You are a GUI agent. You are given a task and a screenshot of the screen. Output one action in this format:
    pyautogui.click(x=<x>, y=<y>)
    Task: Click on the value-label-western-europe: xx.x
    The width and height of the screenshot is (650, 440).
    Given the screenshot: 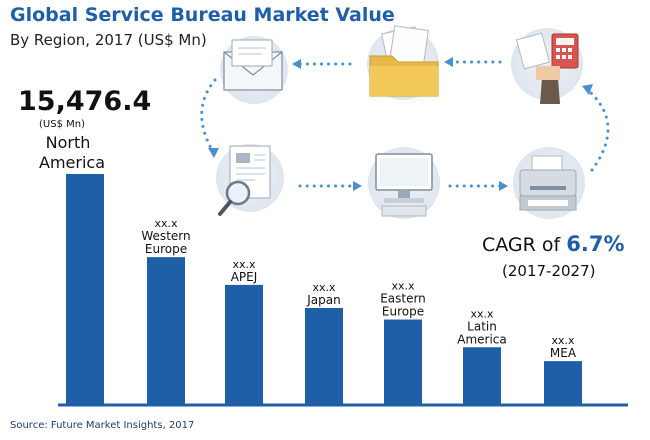 What is the action you would take?
    pyautogui.click(x=166, y=223)
    